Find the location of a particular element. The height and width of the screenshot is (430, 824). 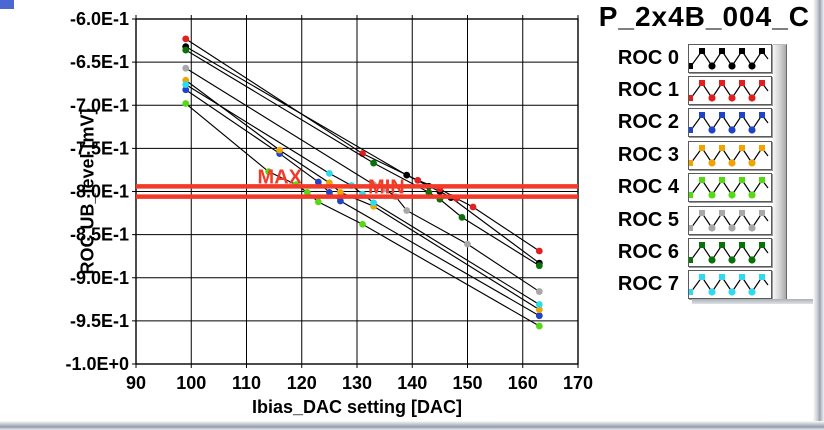

x-tick-label: 160 is located at coordinates (523, 383).